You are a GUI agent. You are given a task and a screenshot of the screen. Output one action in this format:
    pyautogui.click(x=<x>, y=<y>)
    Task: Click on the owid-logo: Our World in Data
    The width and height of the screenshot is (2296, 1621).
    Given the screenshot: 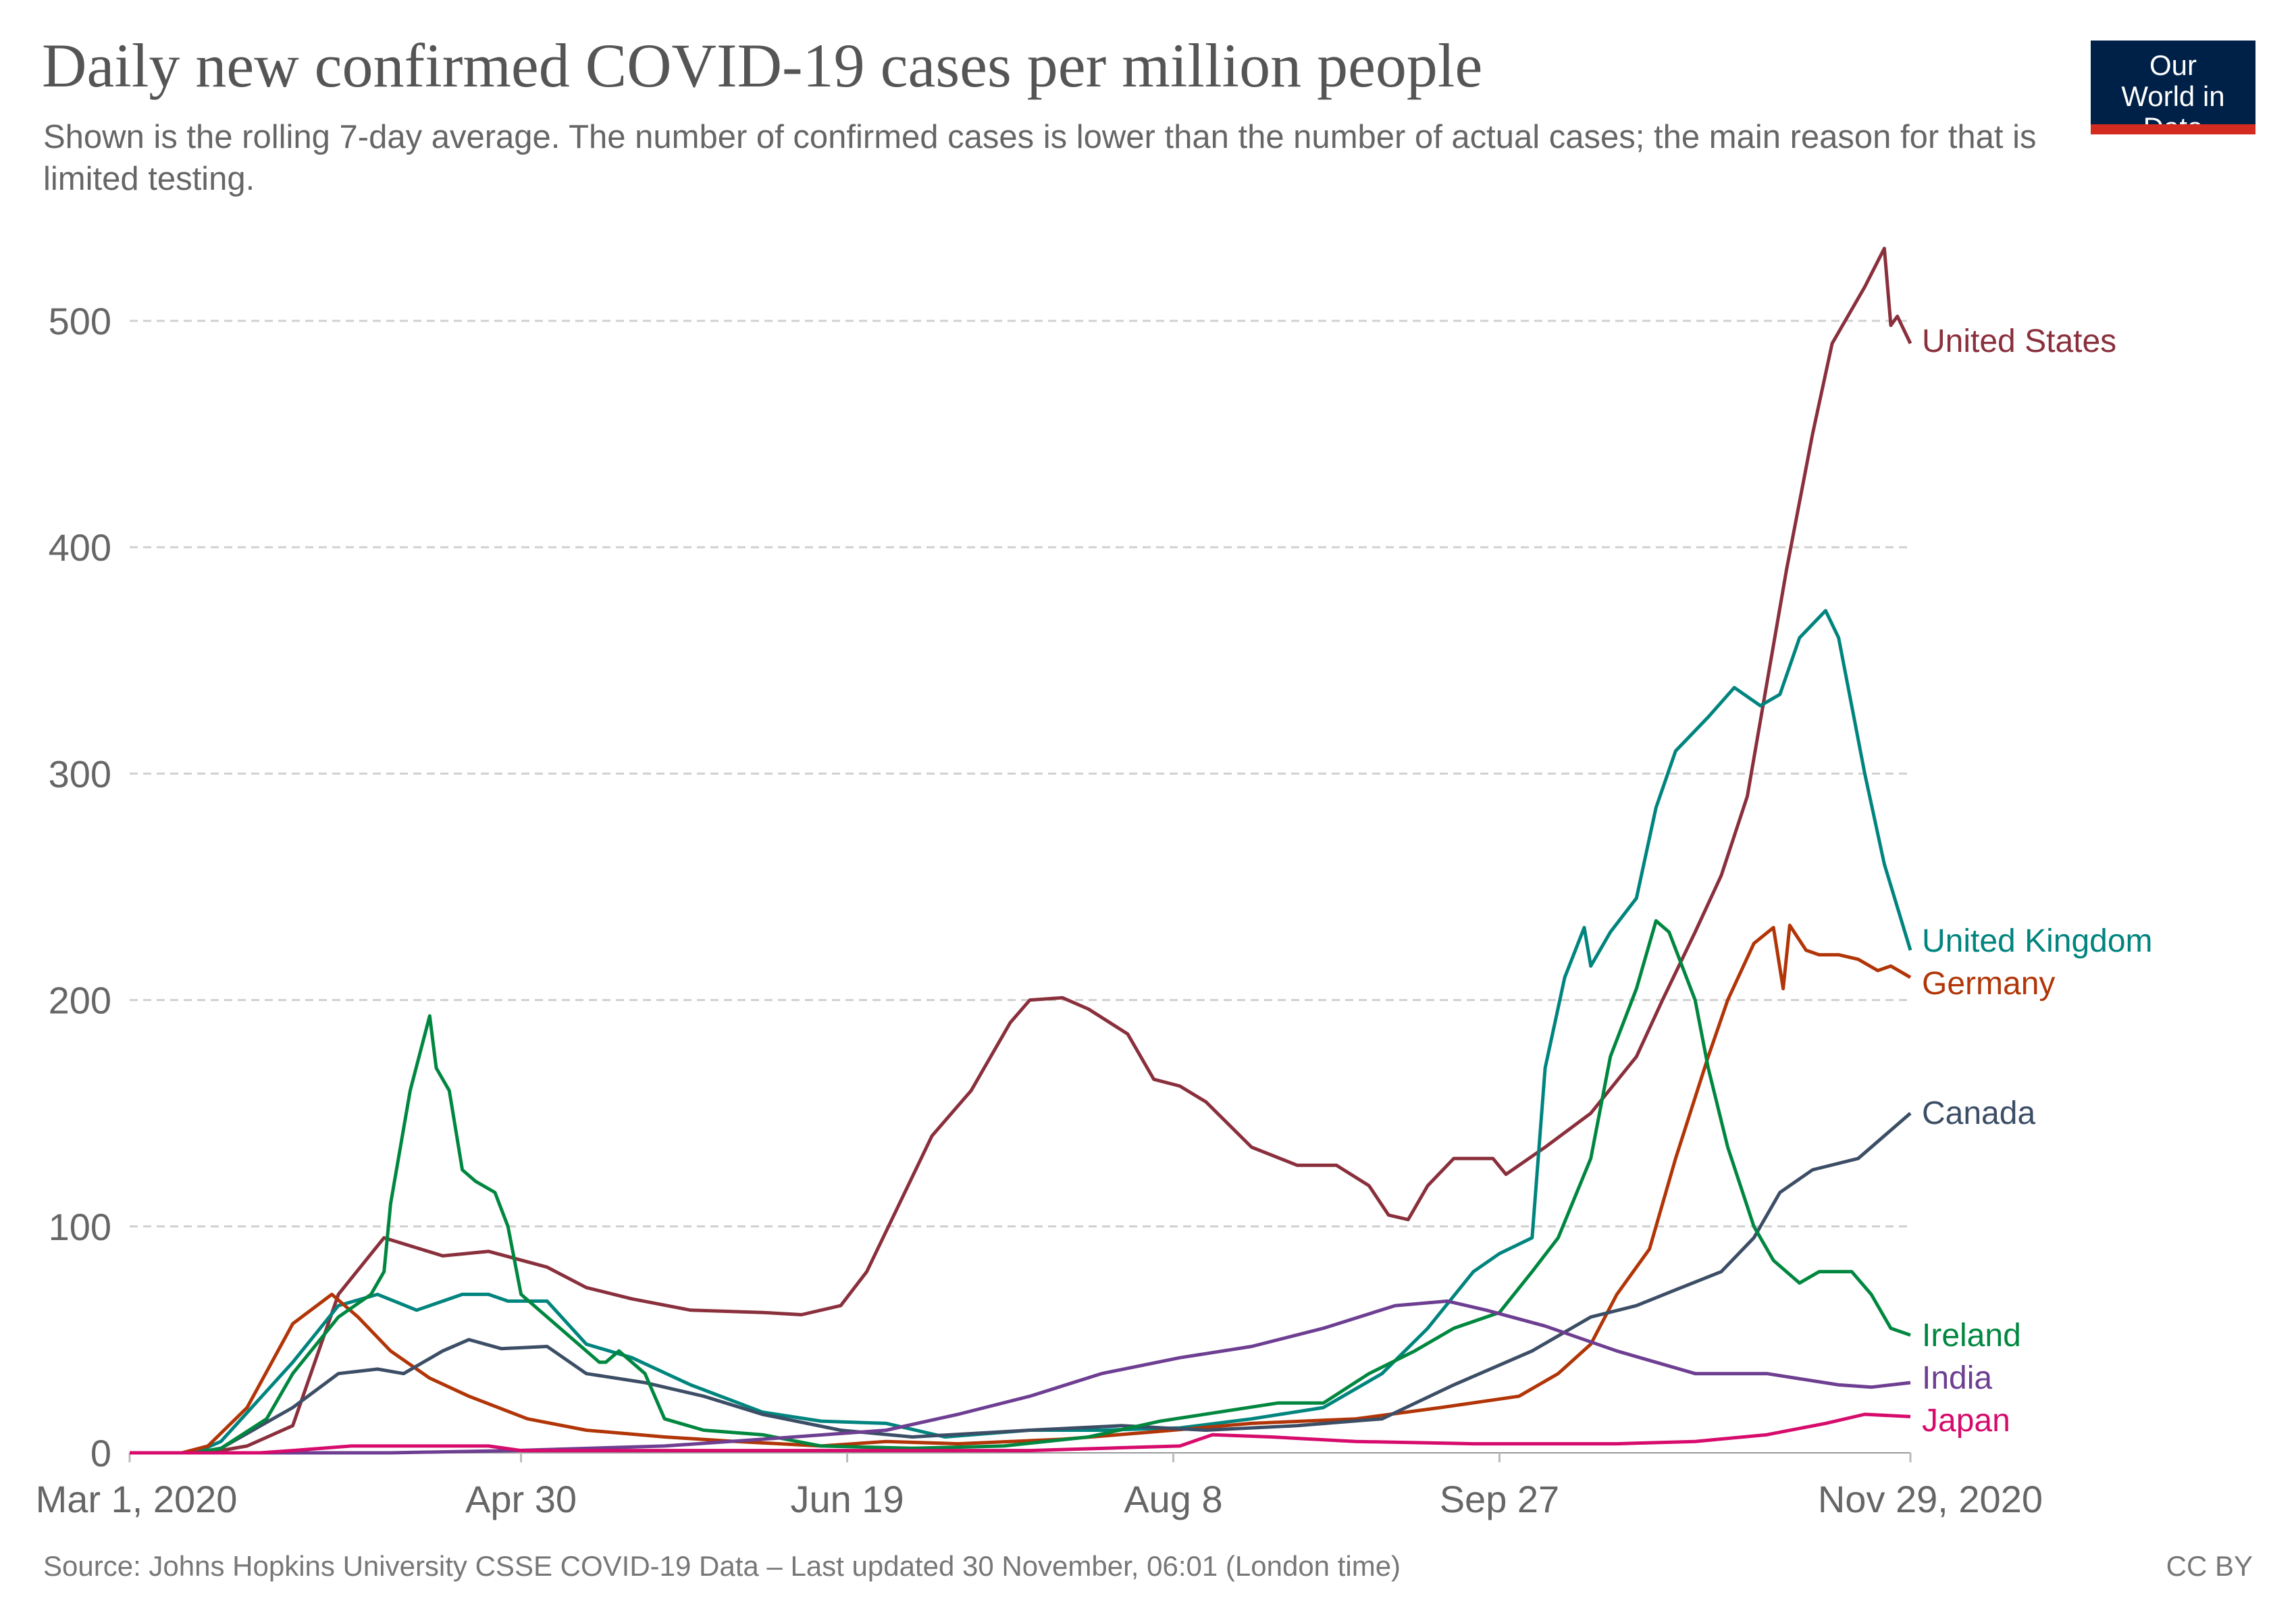 What is the action you would take?
    pyautogui.click(x=2173, y=92)
    